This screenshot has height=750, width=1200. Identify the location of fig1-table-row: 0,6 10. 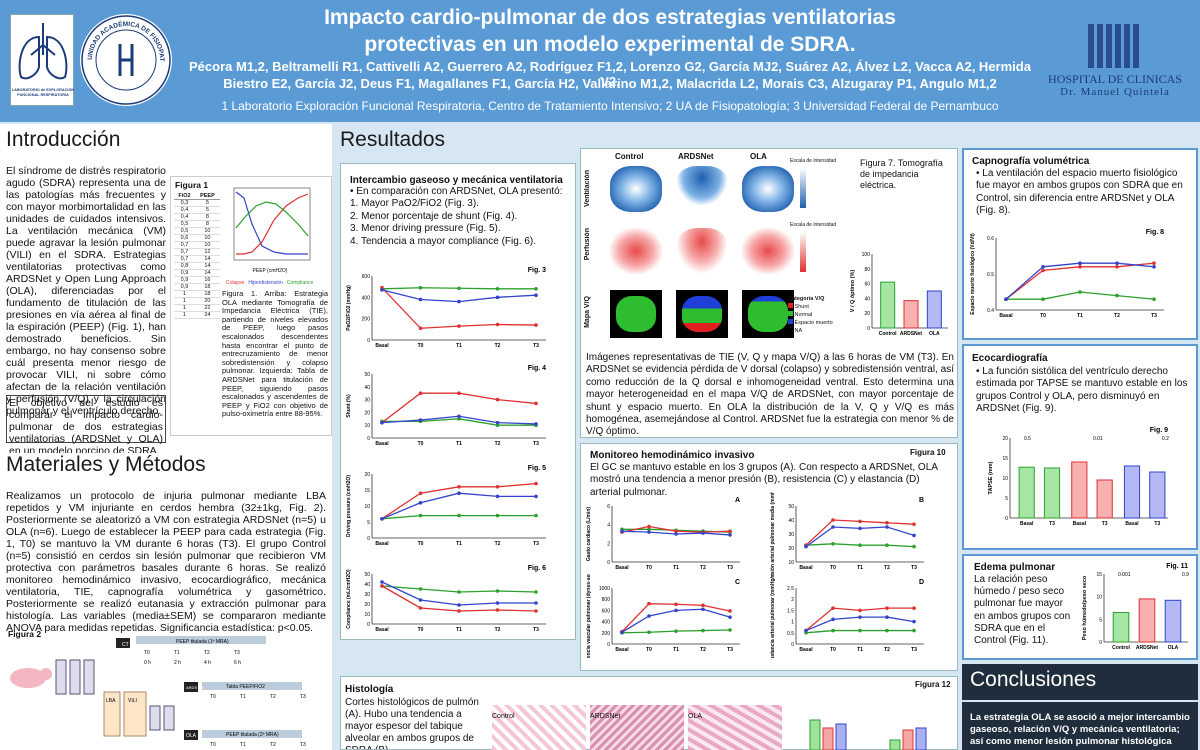
(197, 238).